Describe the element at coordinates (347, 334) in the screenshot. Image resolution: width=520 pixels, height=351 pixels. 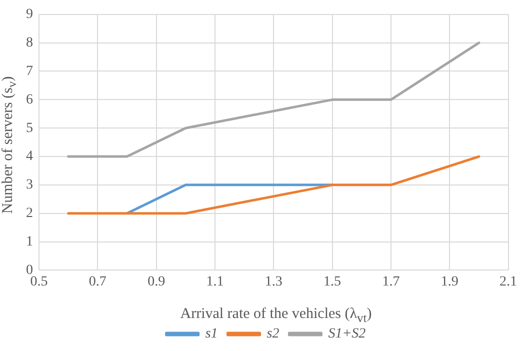
I see `legend-label: S1+S2` at that location.